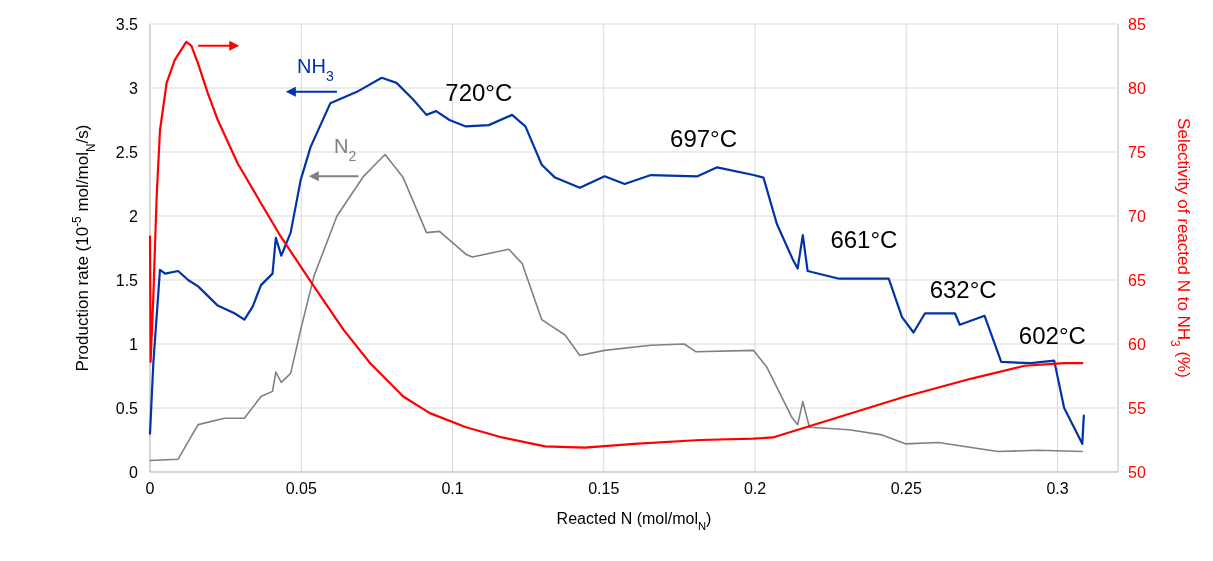 This screenshot has width=1213, height=561. Describe the element at coordinates (301, 488) in the screenshot. I see `x-tick-label: 0.05` at that location.